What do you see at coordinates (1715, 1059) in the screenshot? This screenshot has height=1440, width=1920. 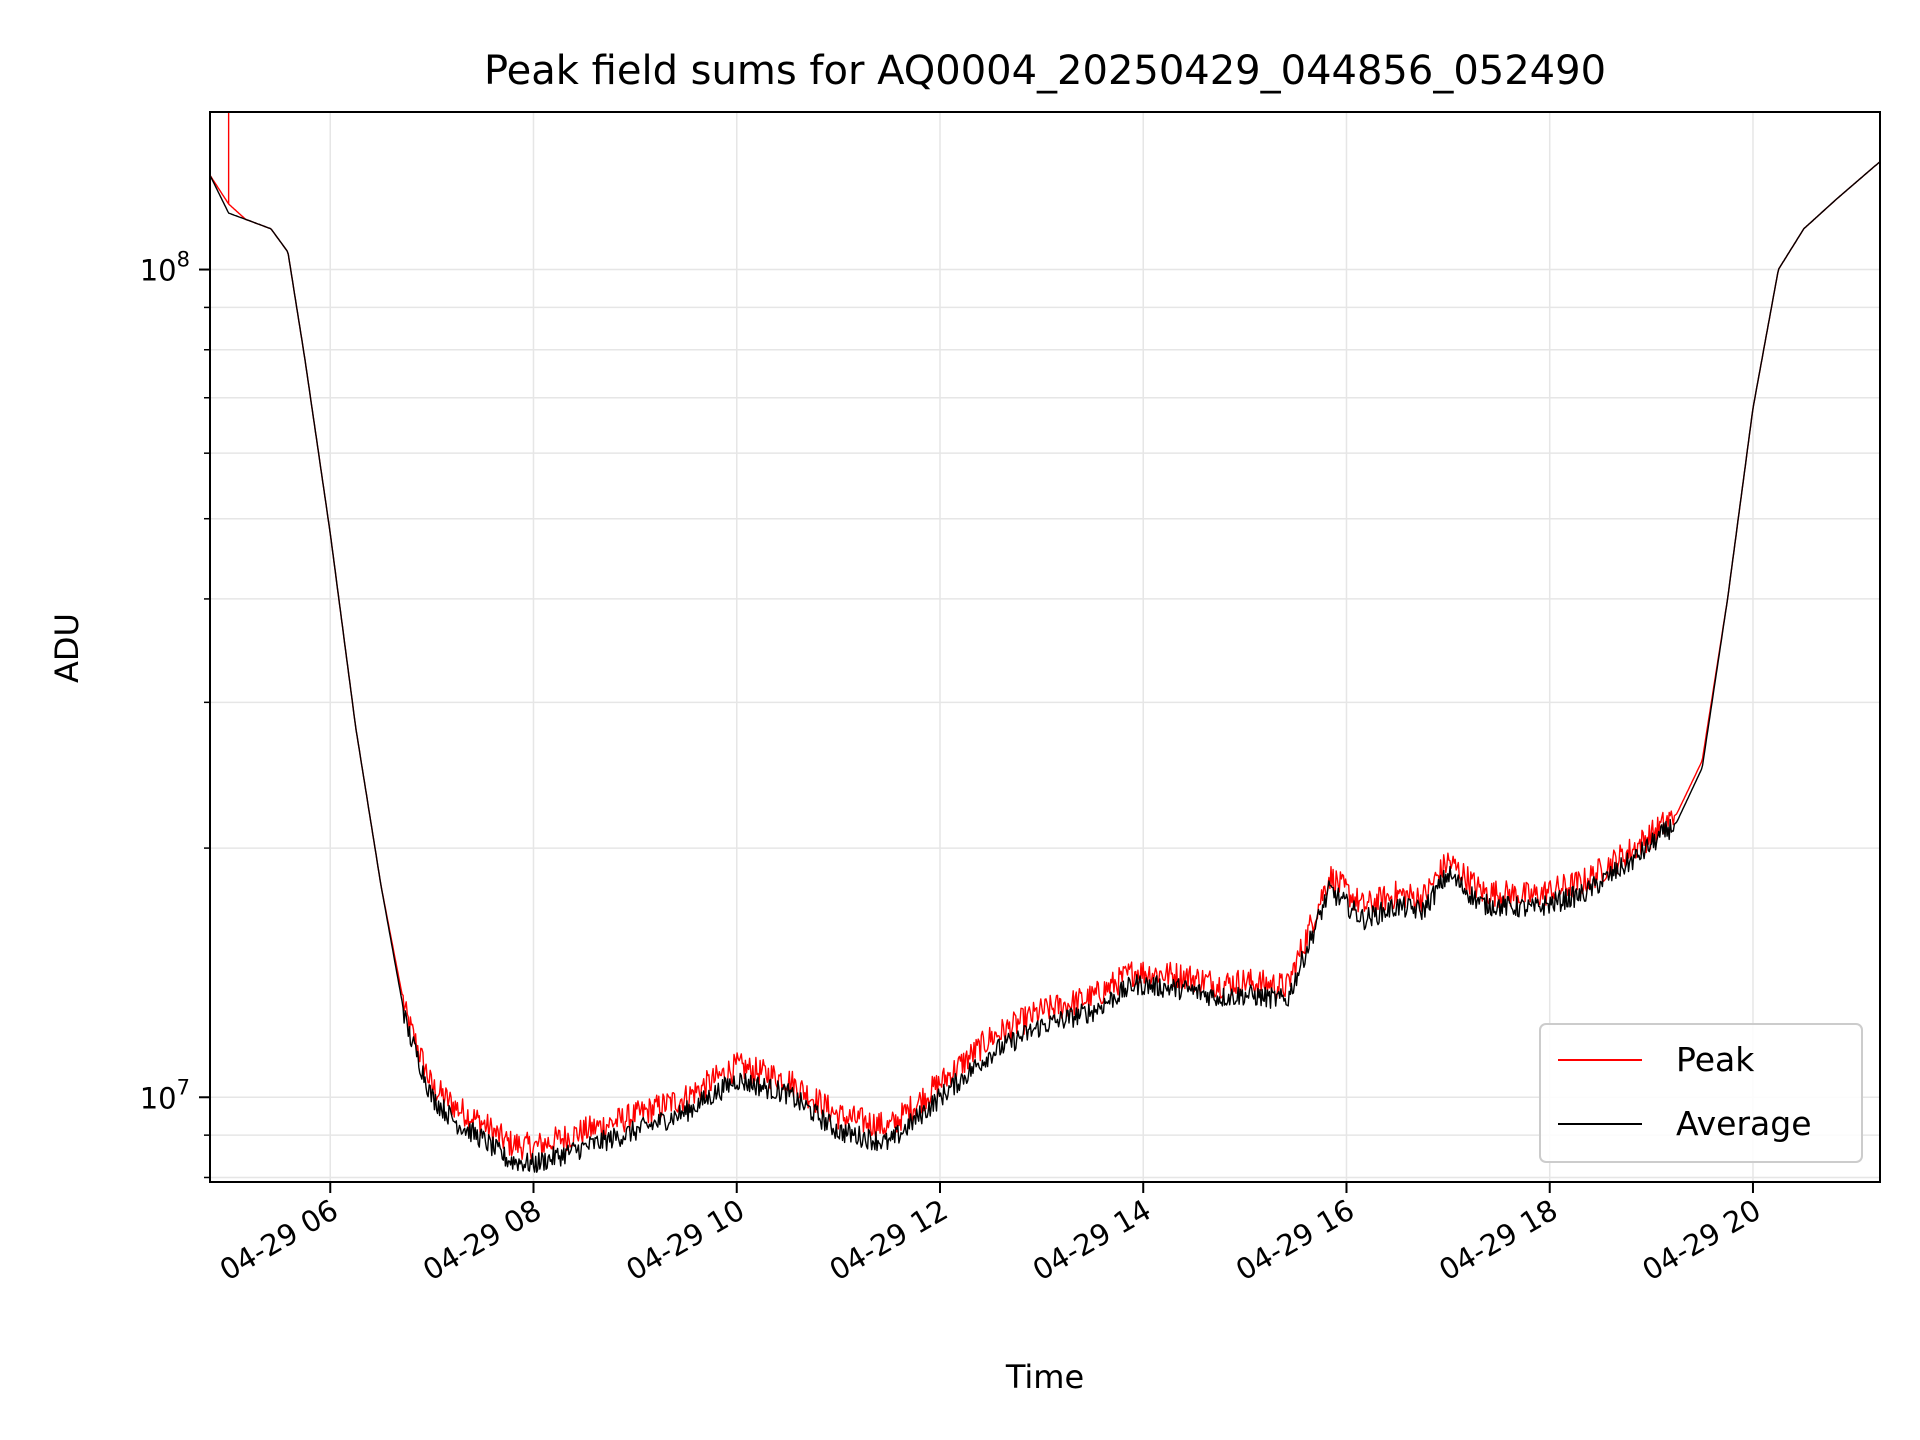 I see `legend-label-peak: Peak` at bounding box center [1715, 1059].